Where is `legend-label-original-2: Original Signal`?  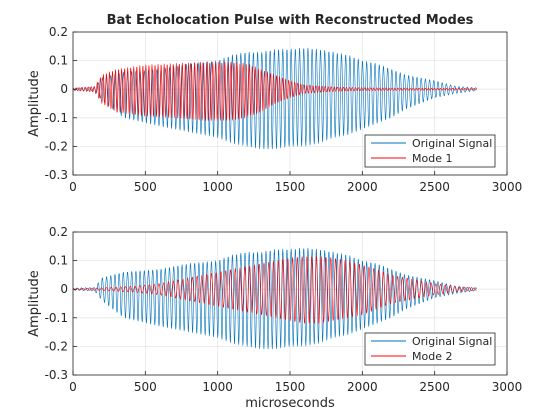 legend-label-original-2: Original Signal is located at coordinates (452, 341).